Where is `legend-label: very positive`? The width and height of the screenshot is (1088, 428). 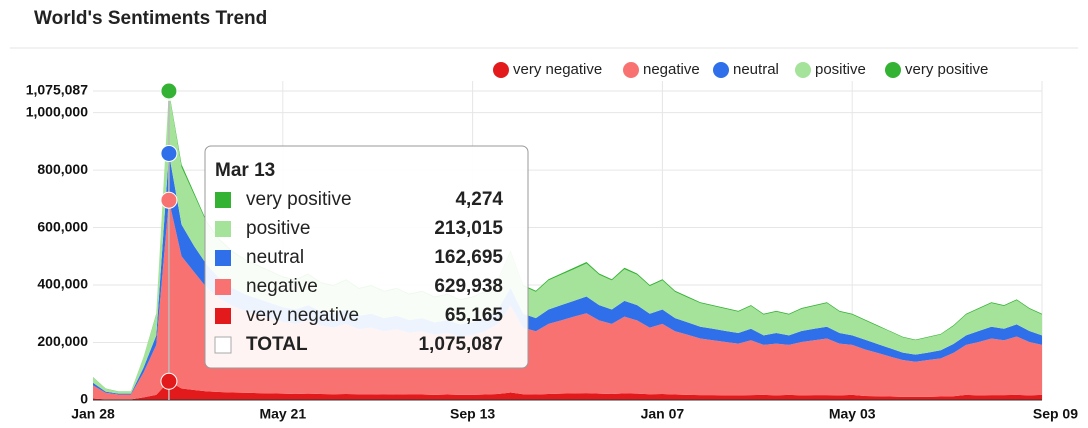
legend-label: very positive is located at coordinates (946, 69).